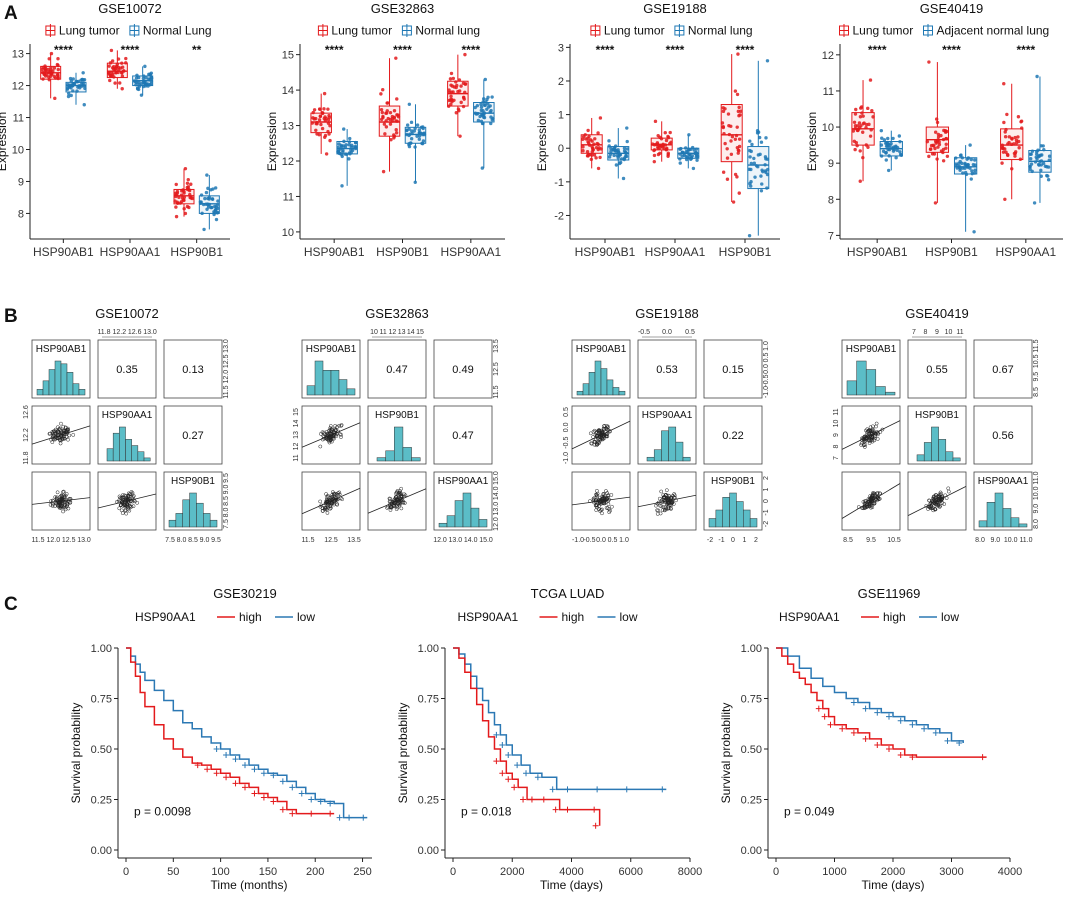 The height and width of the screenshot is (899, 1079). I want to click on gene-label: HSP90AA1, so click(1003, 481).